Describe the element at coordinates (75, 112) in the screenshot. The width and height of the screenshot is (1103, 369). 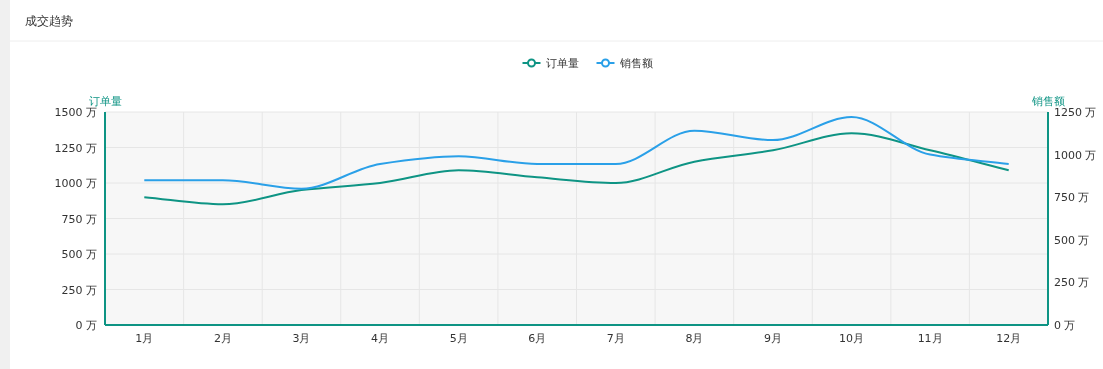
I see `y-tick-label: 1500 万` at that location.